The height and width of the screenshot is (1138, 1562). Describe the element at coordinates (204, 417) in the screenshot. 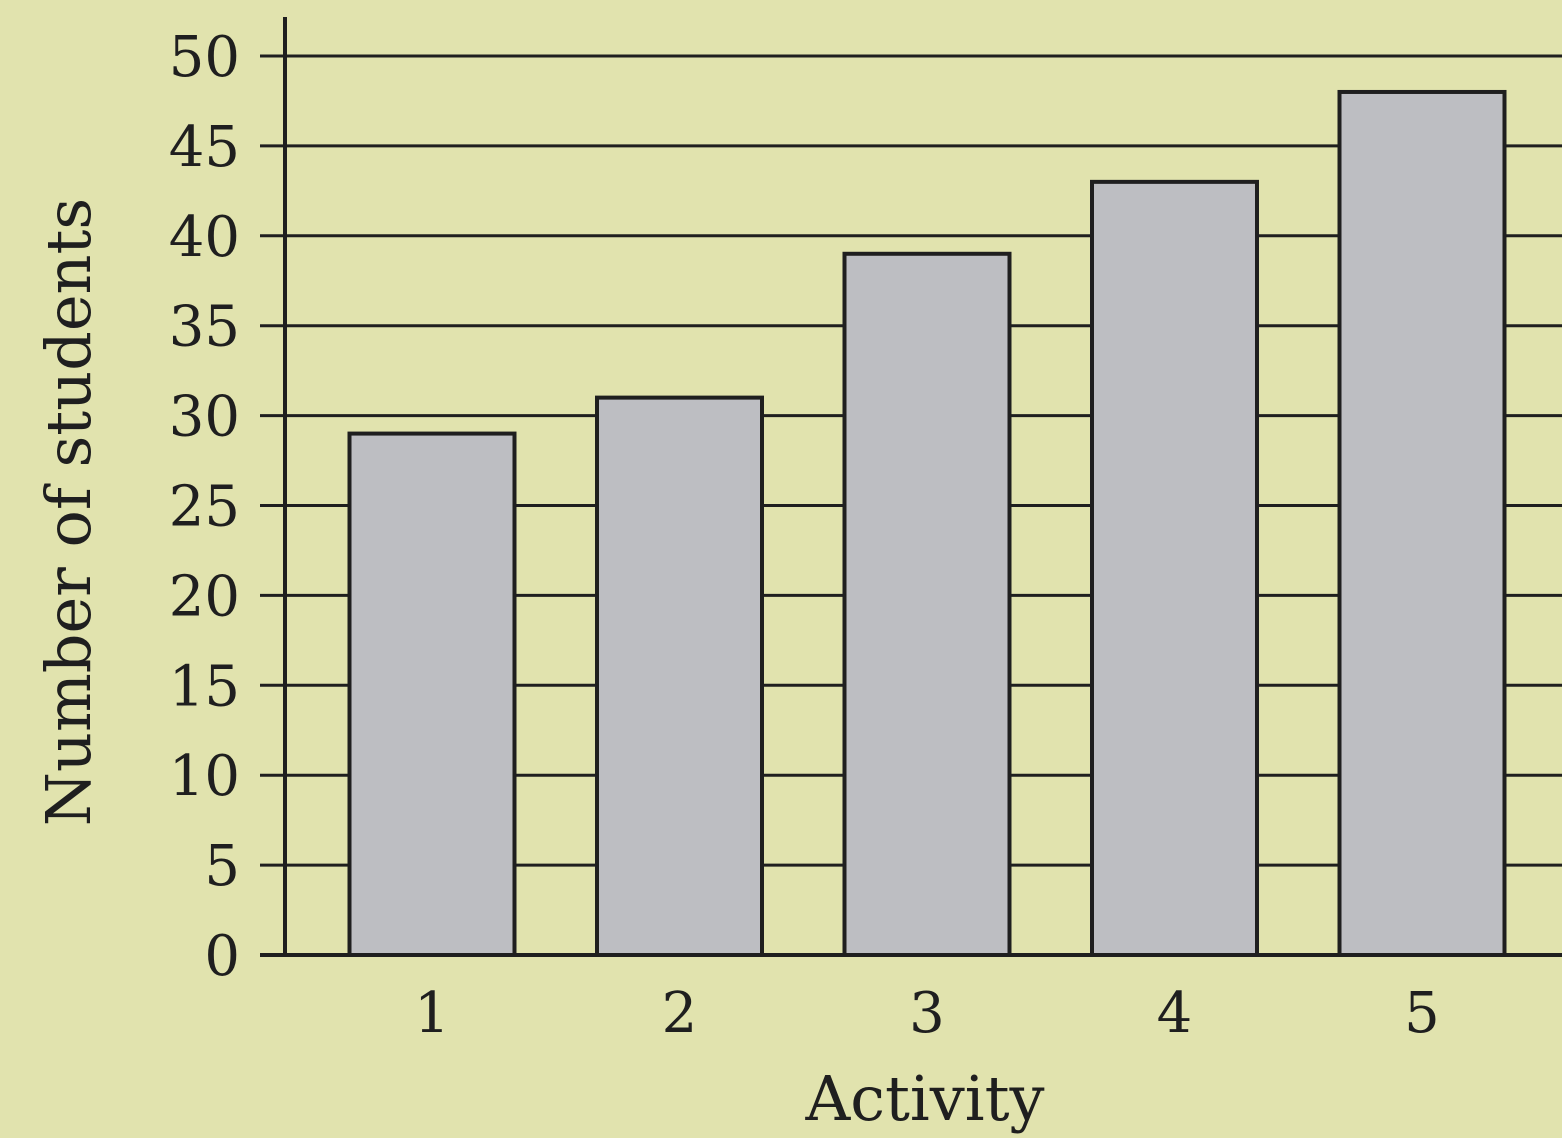

I see `y-tick-label: 30` at that location.